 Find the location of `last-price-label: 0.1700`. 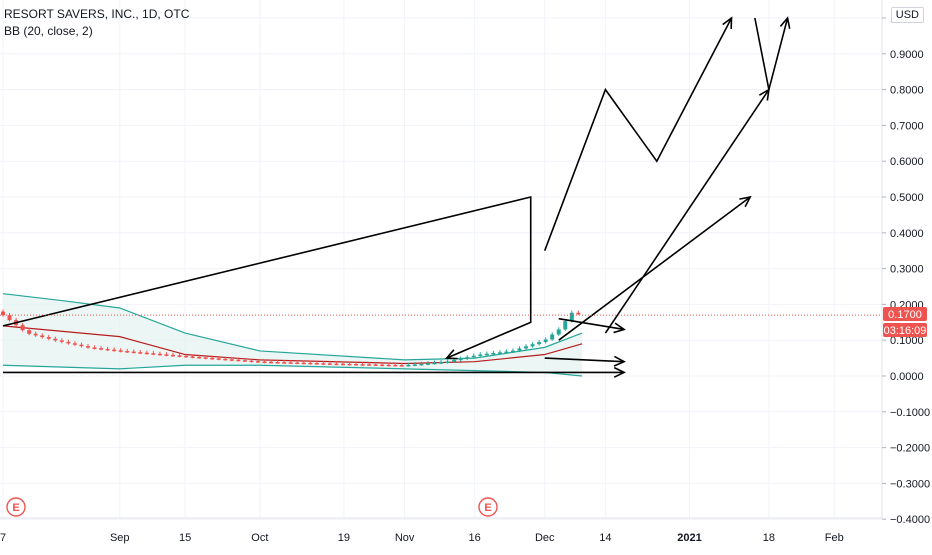

last-price-label: 0.1700 is located at coordinates (905, 315).